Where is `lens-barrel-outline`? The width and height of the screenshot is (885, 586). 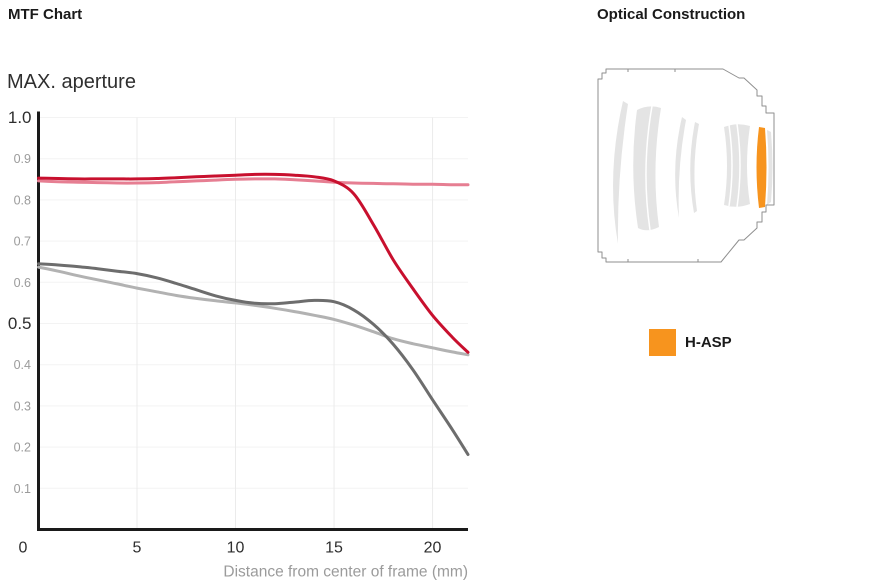
lens-barrel-outline is located at coordinates (686, 165).